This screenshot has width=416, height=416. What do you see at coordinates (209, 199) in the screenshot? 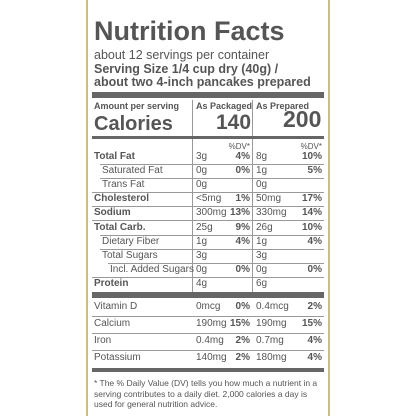
I see `packaged-amount: <5mg` at bounding box center [209, 199].